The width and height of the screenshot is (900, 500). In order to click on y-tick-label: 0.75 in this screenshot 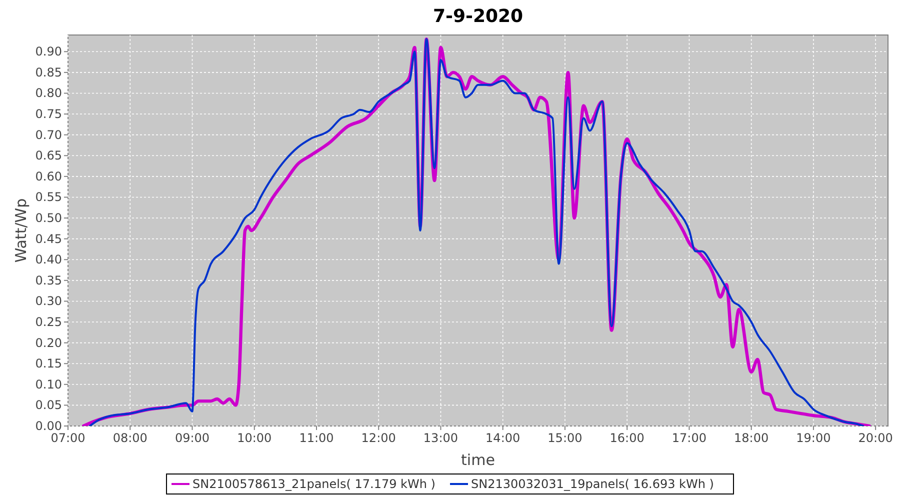, I will do `click(48, 114)`.